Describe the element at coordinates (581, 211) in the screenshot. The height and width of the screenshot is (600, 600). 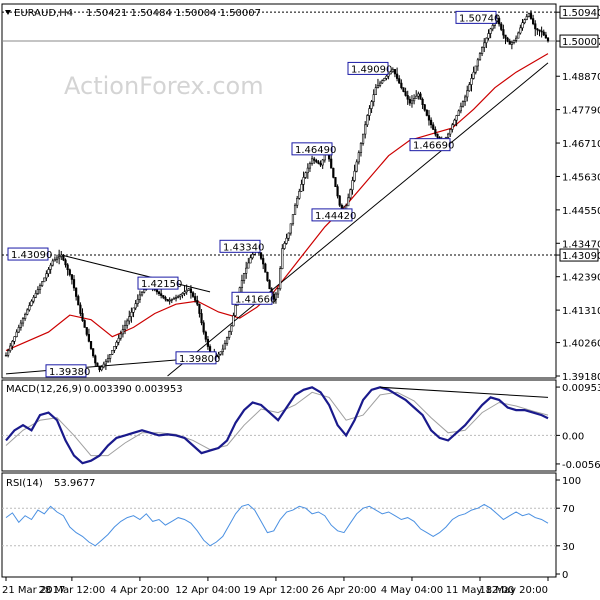
I see `price-tick-label: 1.44550` at that location.